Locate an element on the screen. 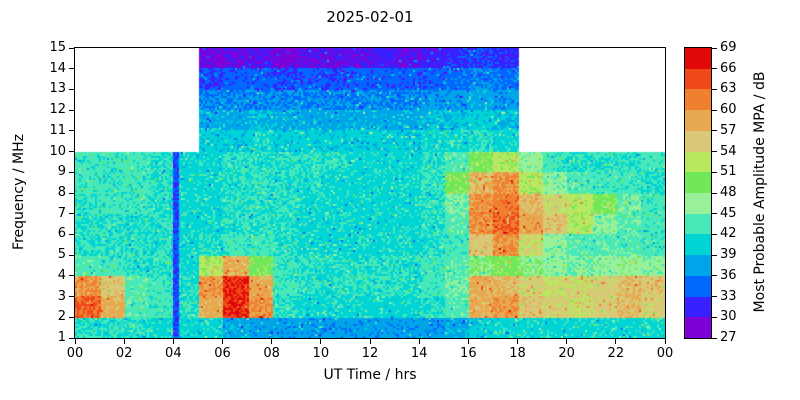  x-tick-label: 04 is located at coordinates (173, 353).